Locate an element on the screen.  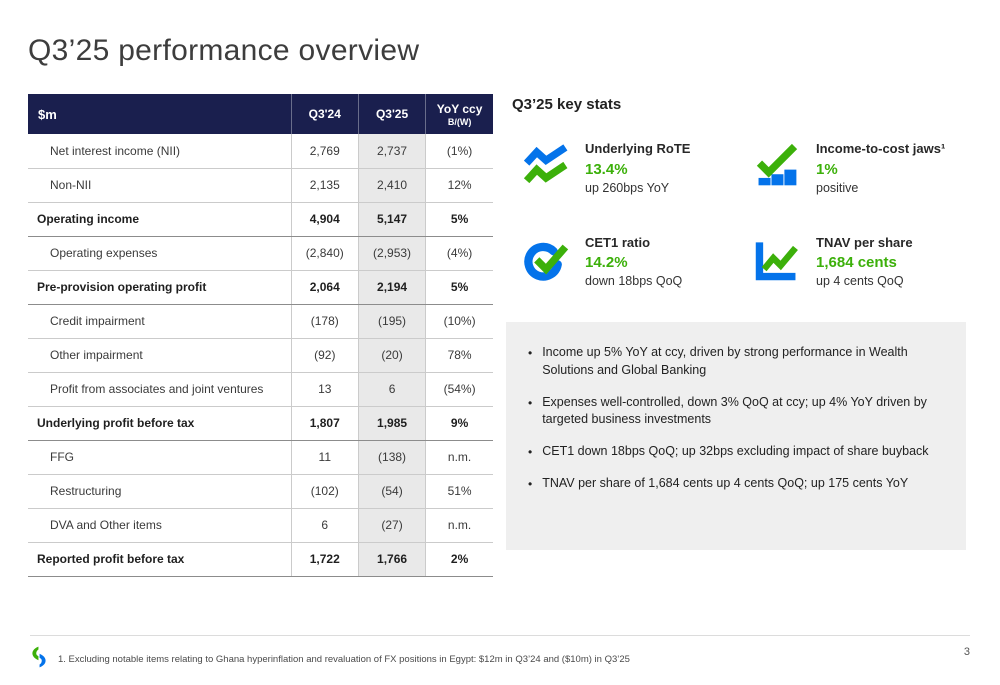
key-stat-tnav-per-share: TNAV per share 1,684 cents up 4 cents QoQ is located at coordinates (859, 262).